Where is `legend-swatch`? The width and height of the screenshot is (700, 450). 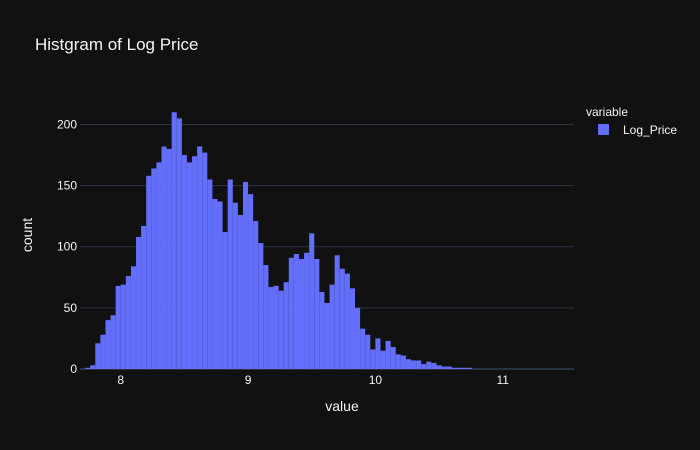 legend-swatch is located at coordinates (603, 129).